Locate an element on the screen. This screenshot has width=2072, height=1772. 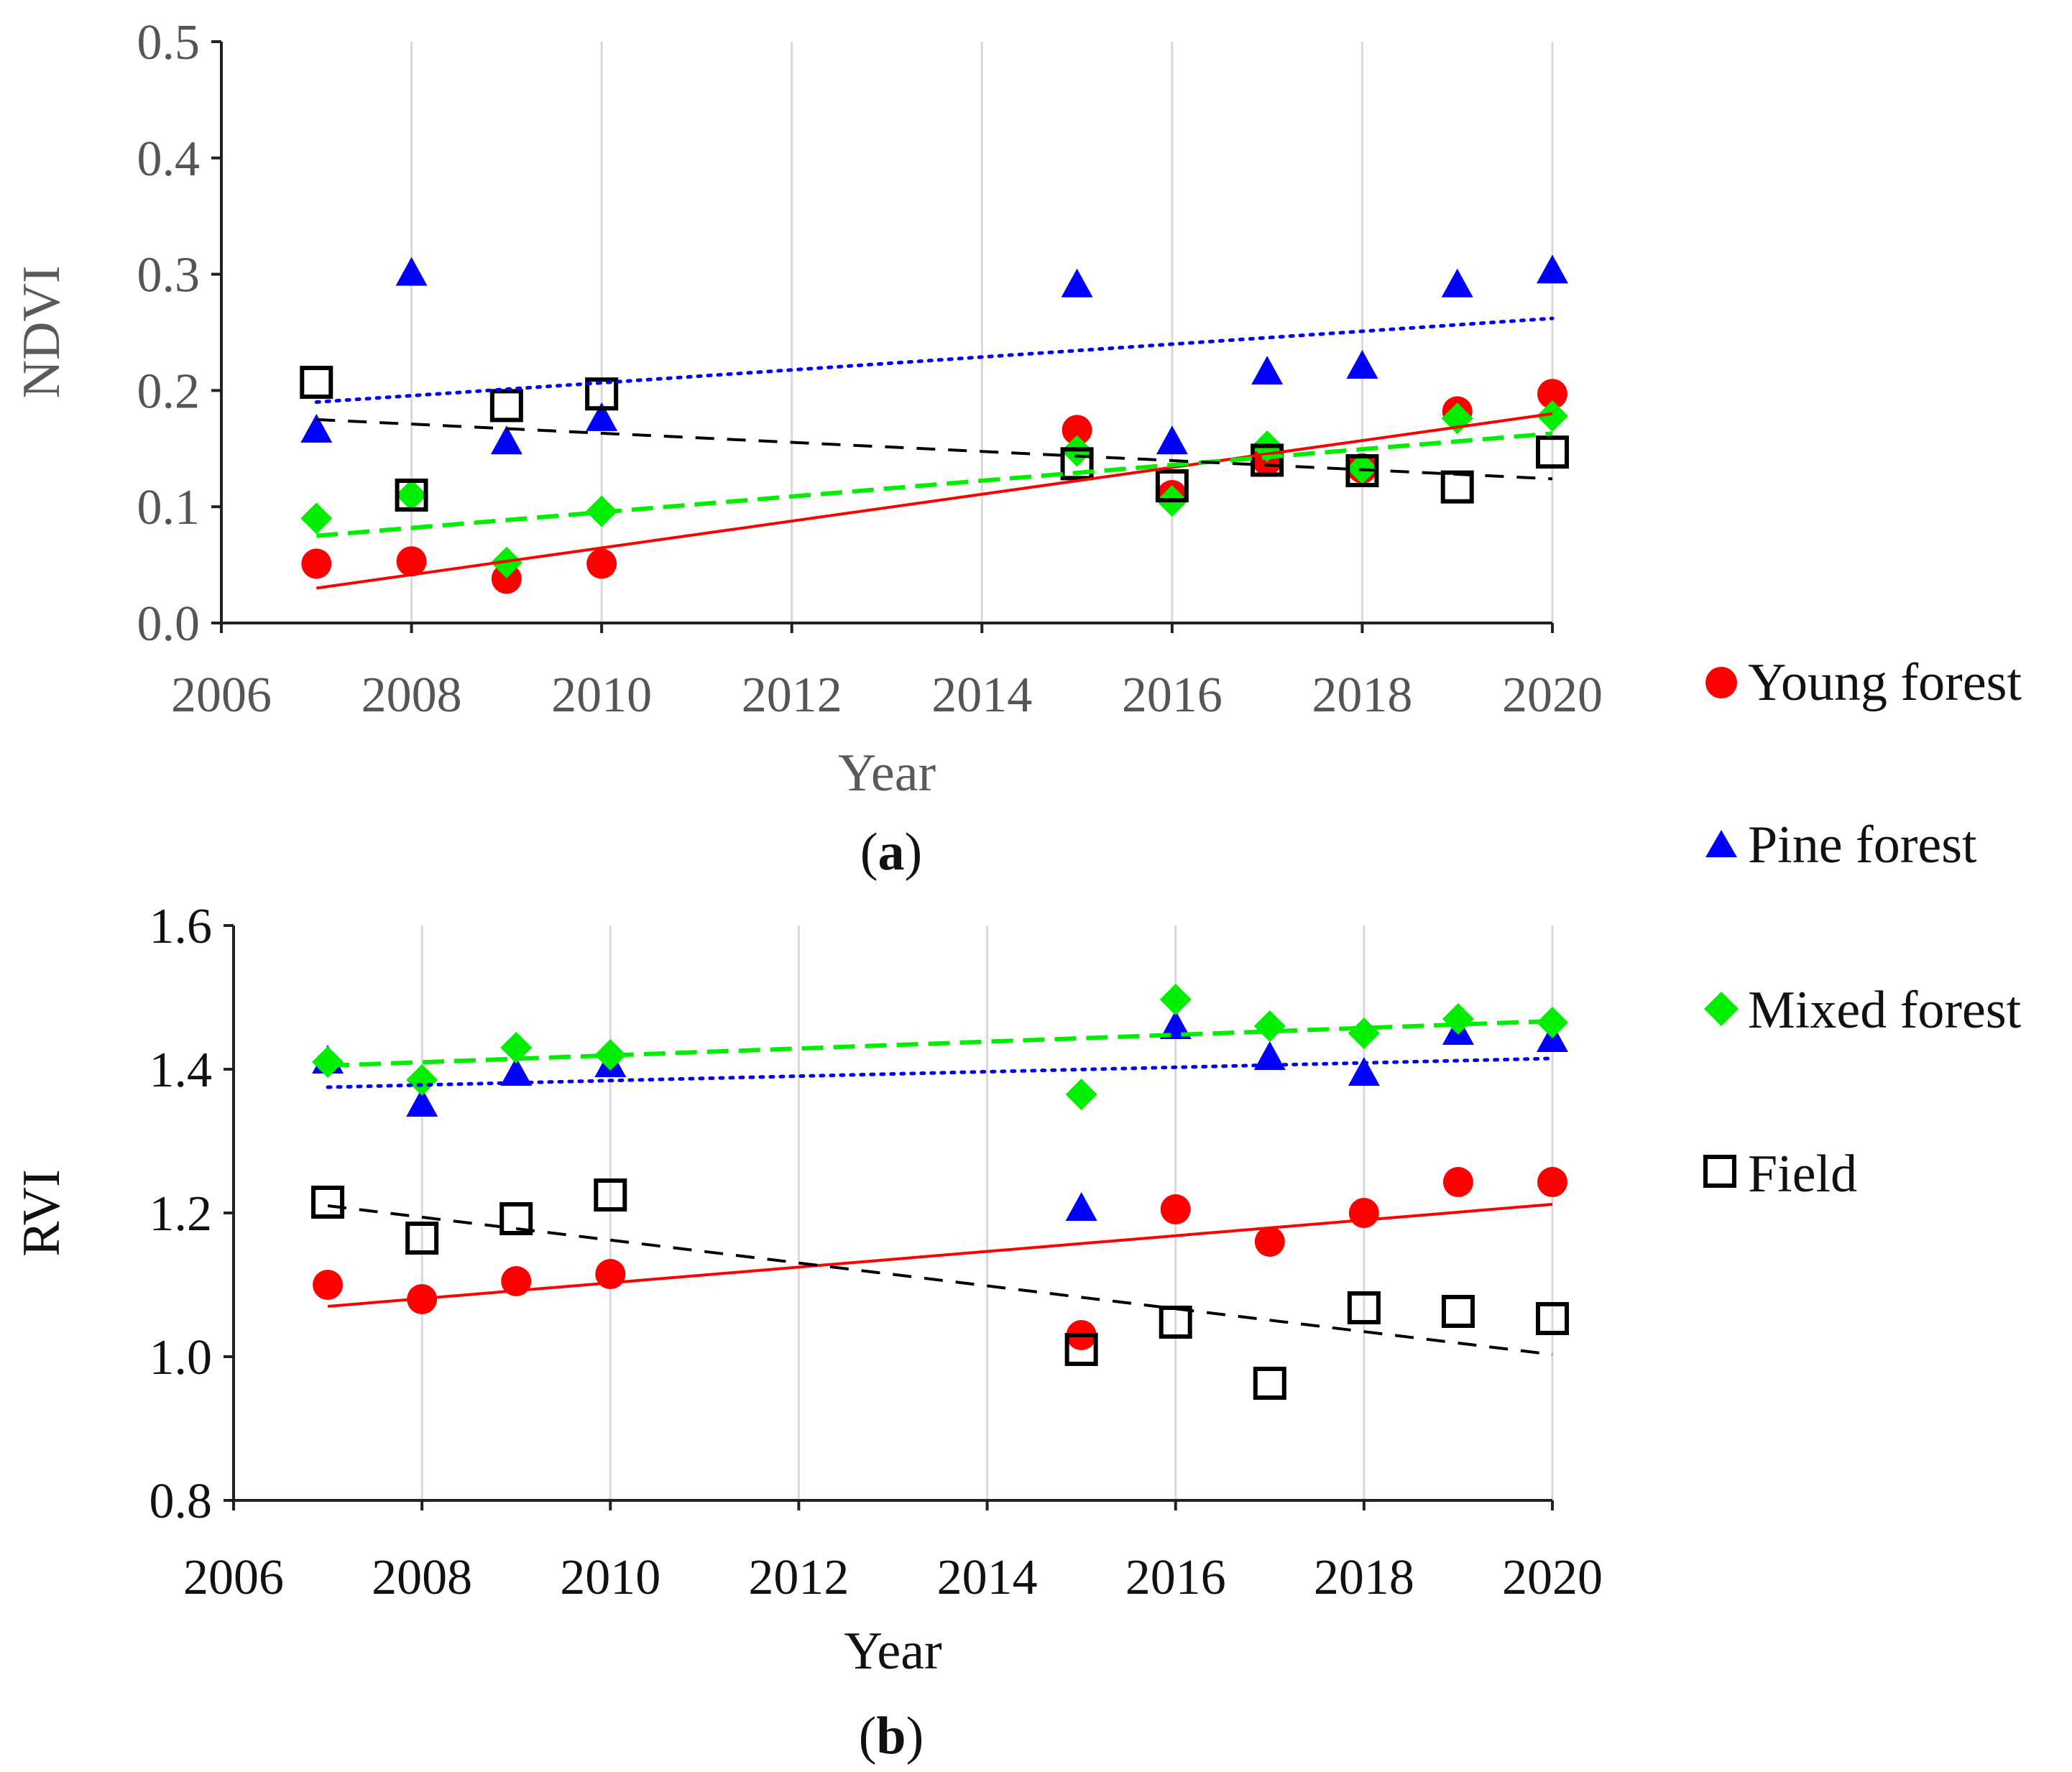
x-tick-label: 2010 is located at coordinates (601, 696).